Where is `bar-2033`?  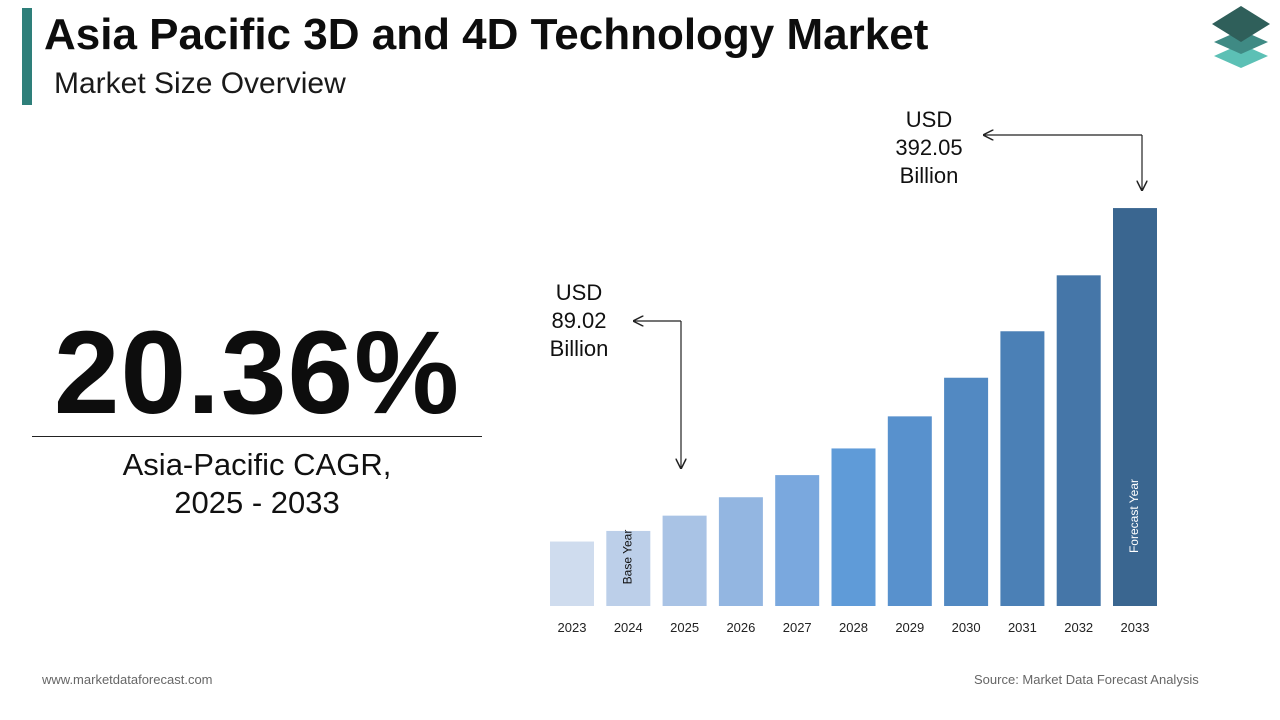 bar-2033 is located at coordinates (1135, 407).